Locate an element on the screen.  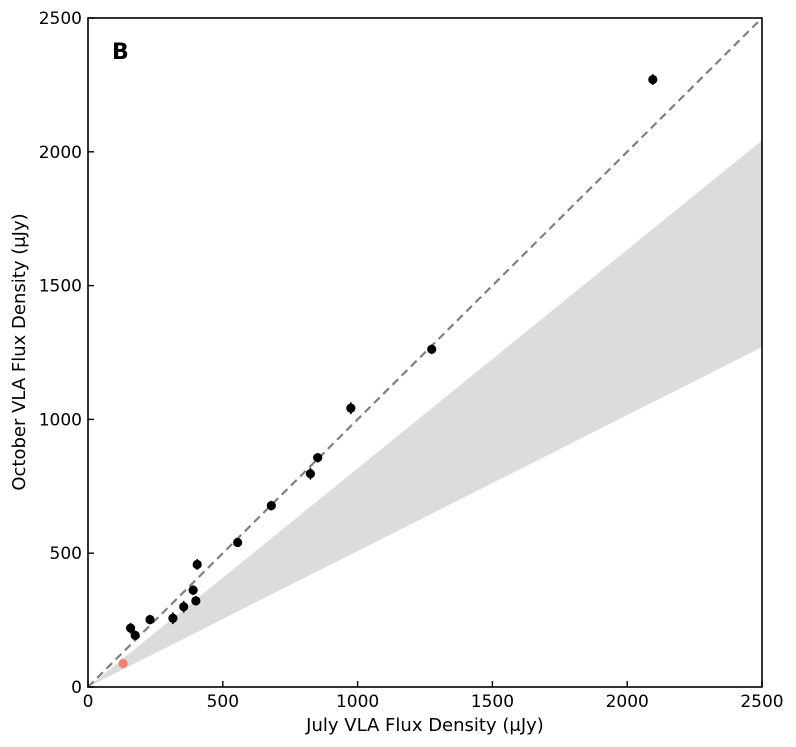
x-tick-label: 2000 is located at coordinates (627, 702).